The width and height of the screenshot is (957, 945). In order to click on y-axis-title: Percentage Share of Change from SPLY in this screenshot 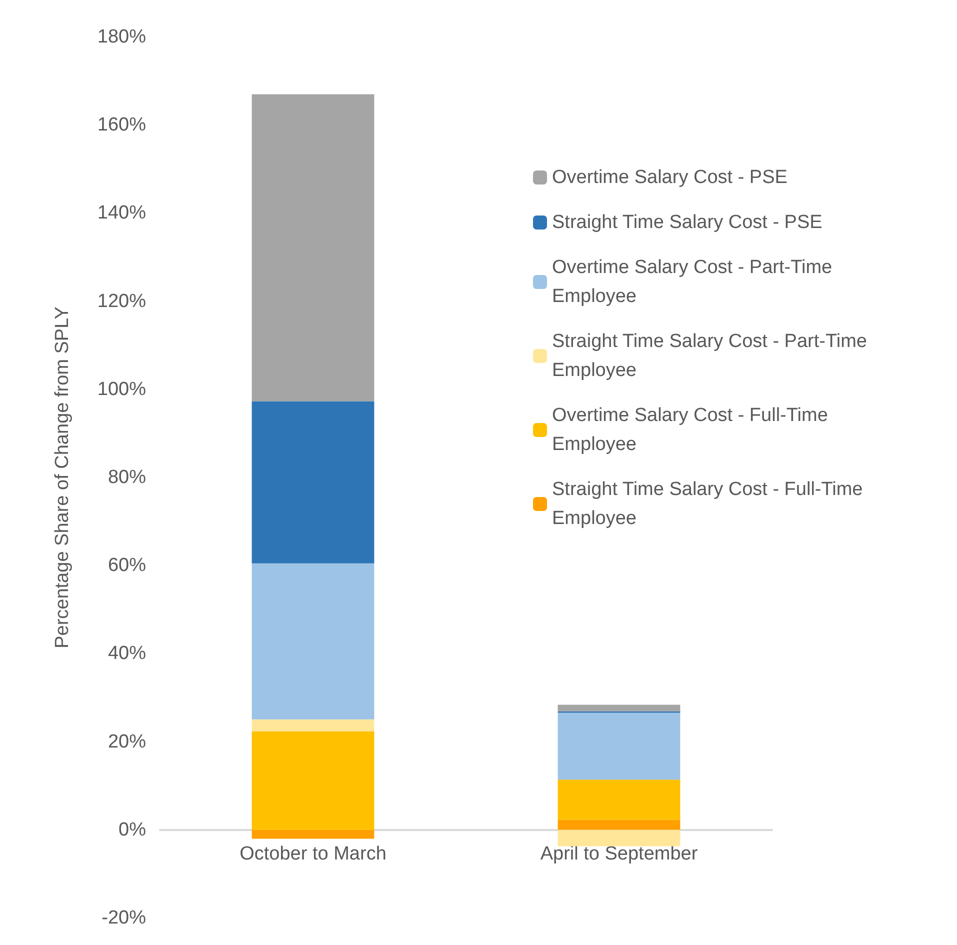, I will do `click(62, 477)`.